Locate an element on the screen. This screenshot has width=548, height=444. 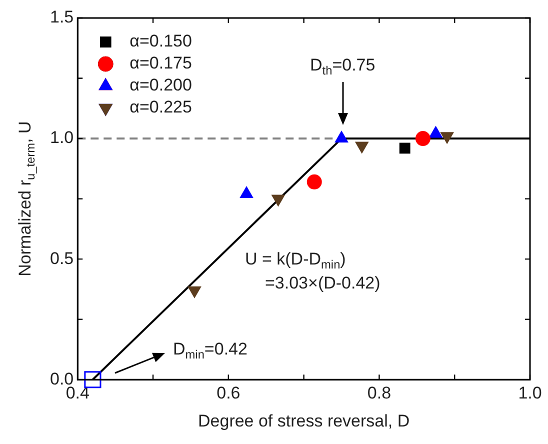
x-axis-title: Degree of stress reversal, D is located at coordinates (304, 420).